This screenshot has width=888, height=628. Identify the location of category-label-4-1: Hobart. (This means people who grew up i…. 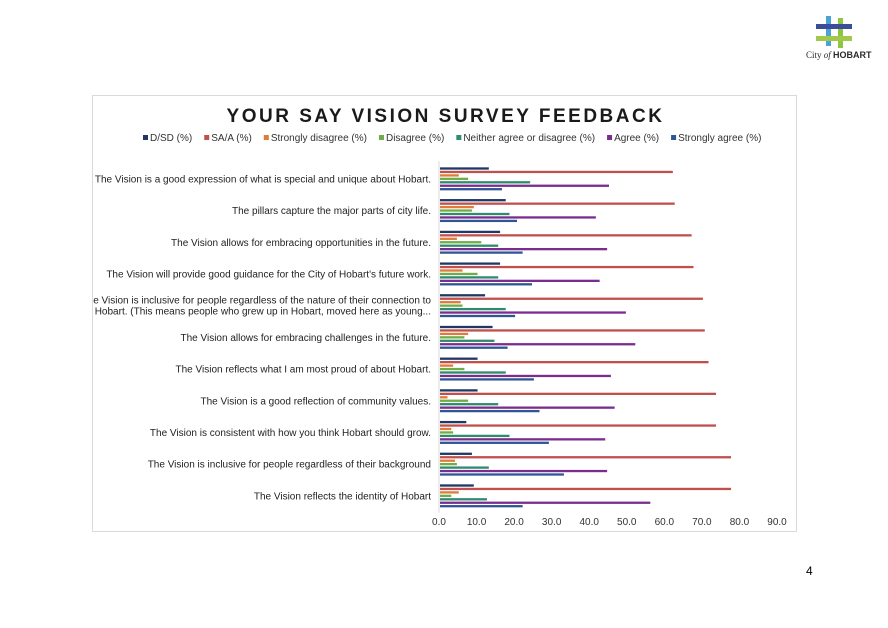
(263, 312).